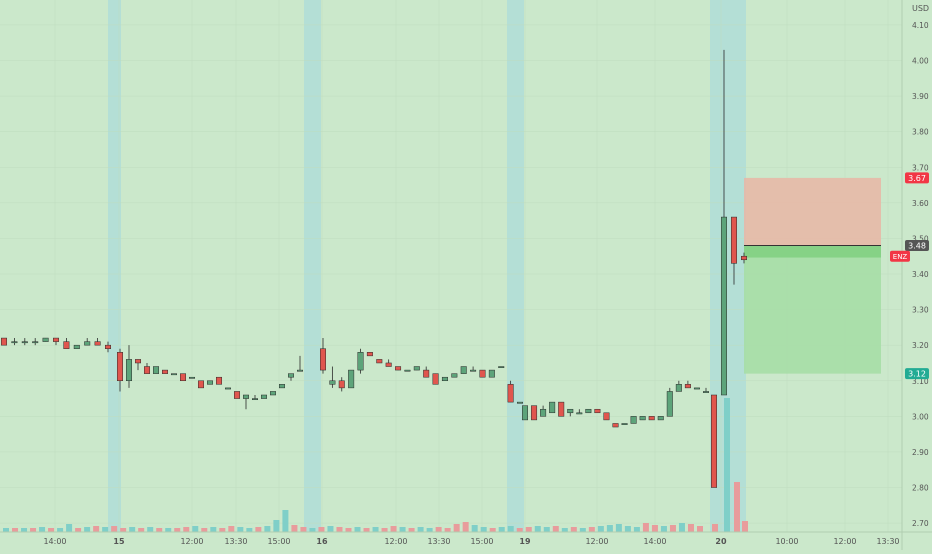 The height and width of the screenshot is (554, 932). I want to click on price-tick-label: 3.30, so click(920, 310).